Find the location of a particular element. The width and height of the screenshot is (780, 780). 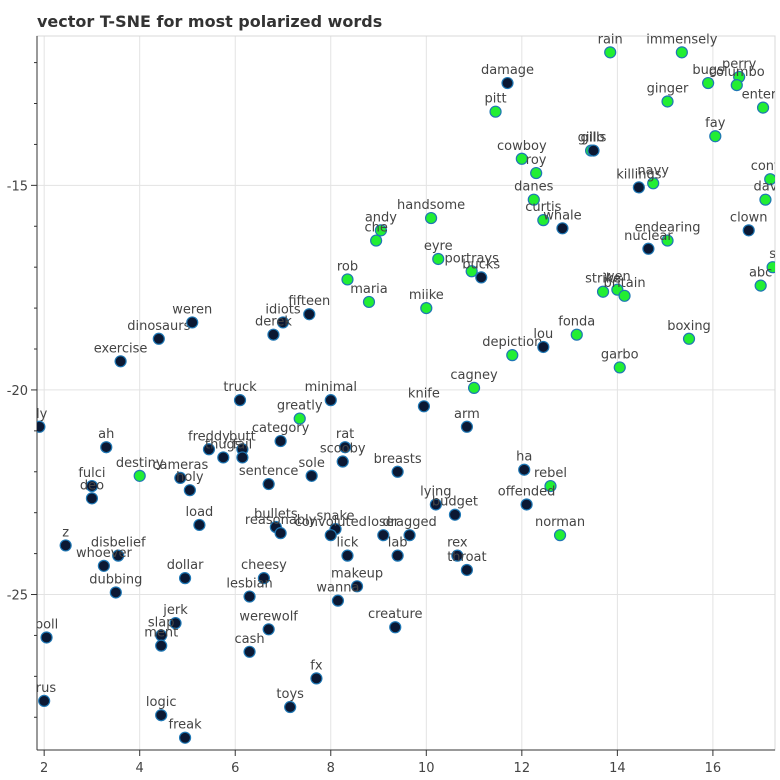

data-point-truck: truck is located at coordinates (240, 393).